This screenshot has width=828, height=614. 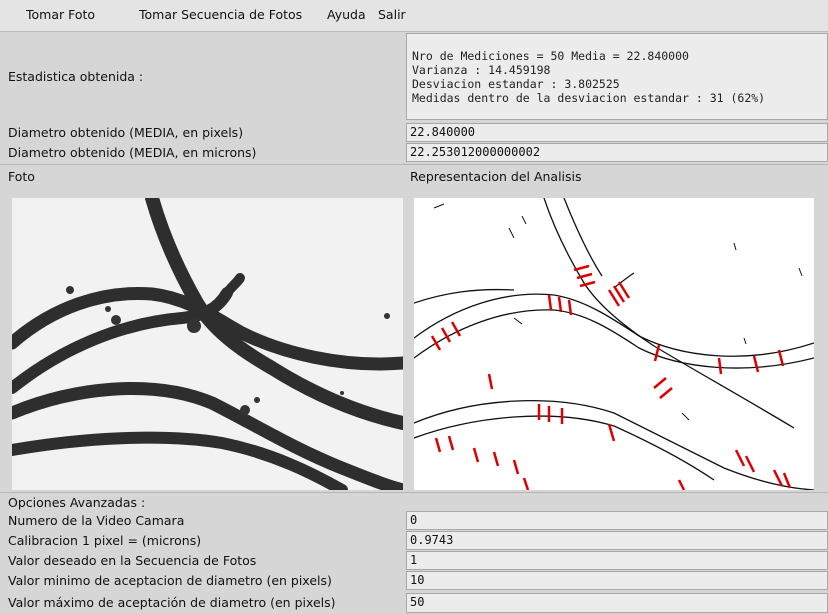 I want to click on diam-um-label: Diametro obtenido (MEDIA, en microns), so click(x=132, y=152).